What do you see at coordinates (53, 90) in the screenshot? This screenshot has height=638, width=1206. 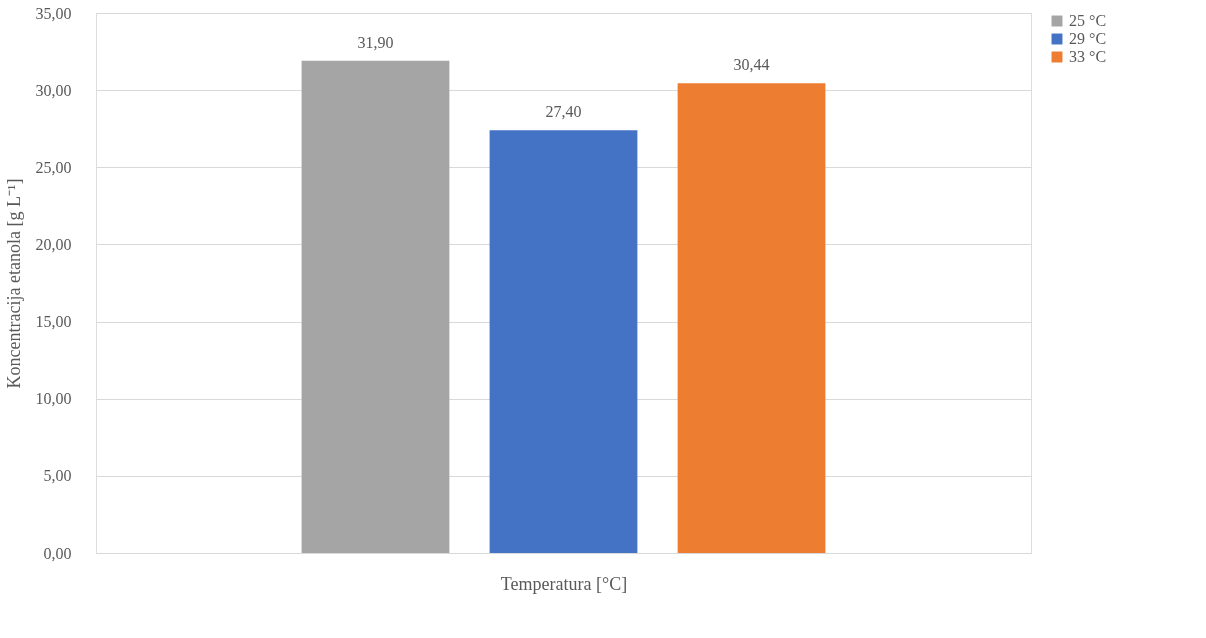 I see `y-tick-label: 30,00` at bounding box center [53, 90].